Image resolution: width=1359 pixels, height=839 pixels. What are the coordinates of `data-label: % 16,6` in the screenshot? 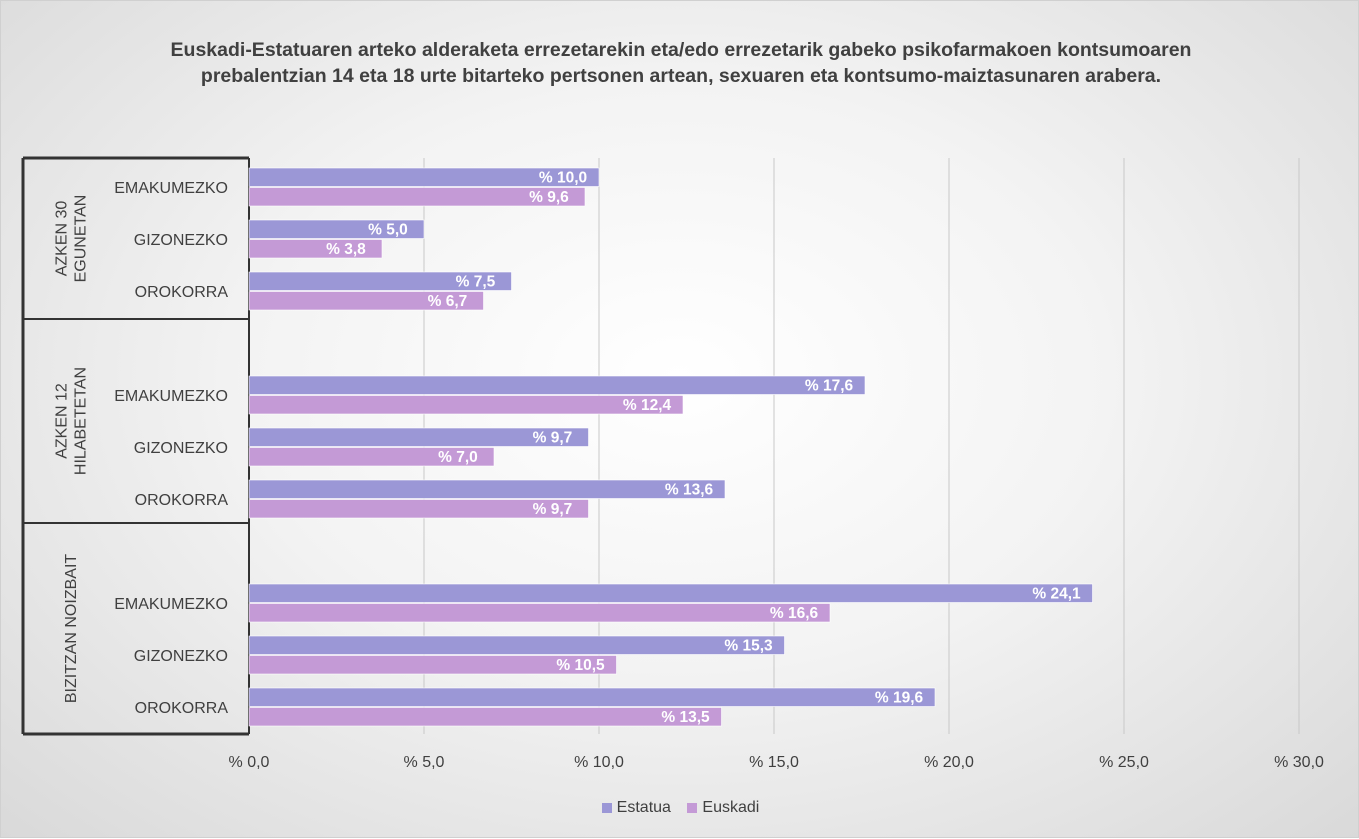 It's located at (794, 613).